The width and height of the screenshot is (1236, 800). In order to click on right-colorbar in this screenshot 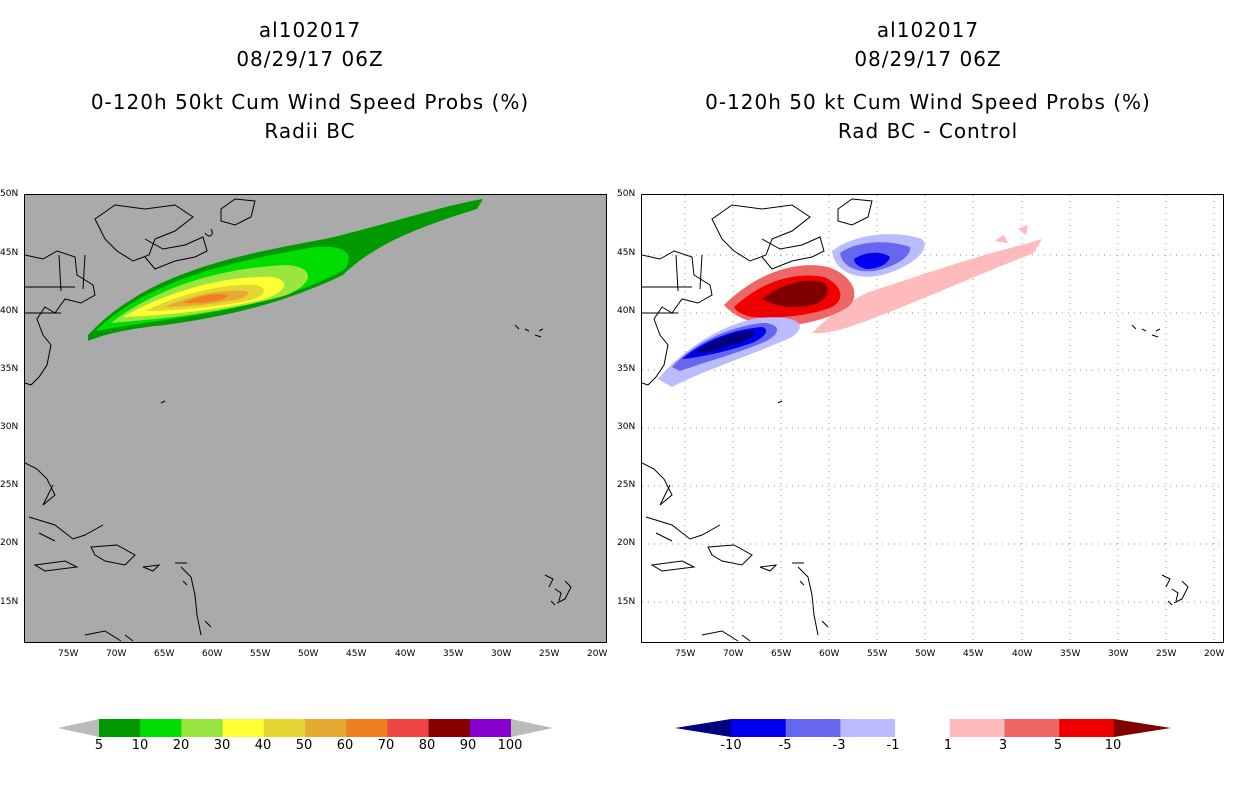, I will do `click(923, 728)`.